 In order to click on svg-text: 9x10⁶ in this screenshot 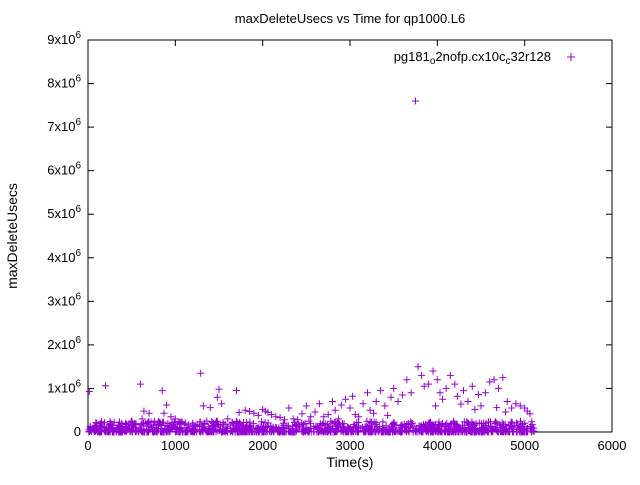, I will do `click(64, 38)`.